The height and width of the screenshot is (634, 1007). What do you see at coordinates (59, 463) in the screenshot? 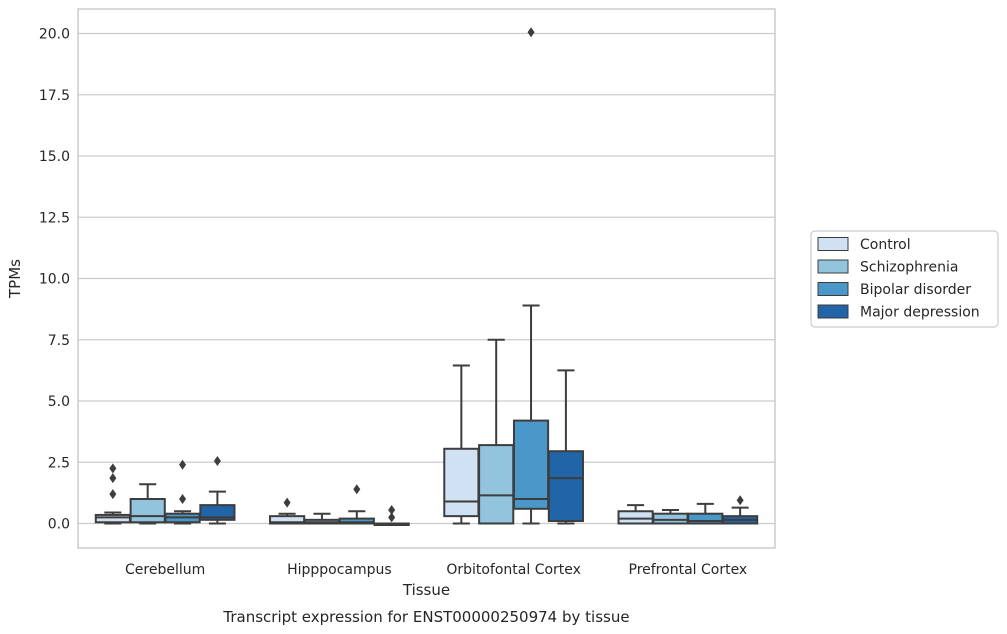
I see `y-tick-label: 2.5` at bounding box center [59, 463].